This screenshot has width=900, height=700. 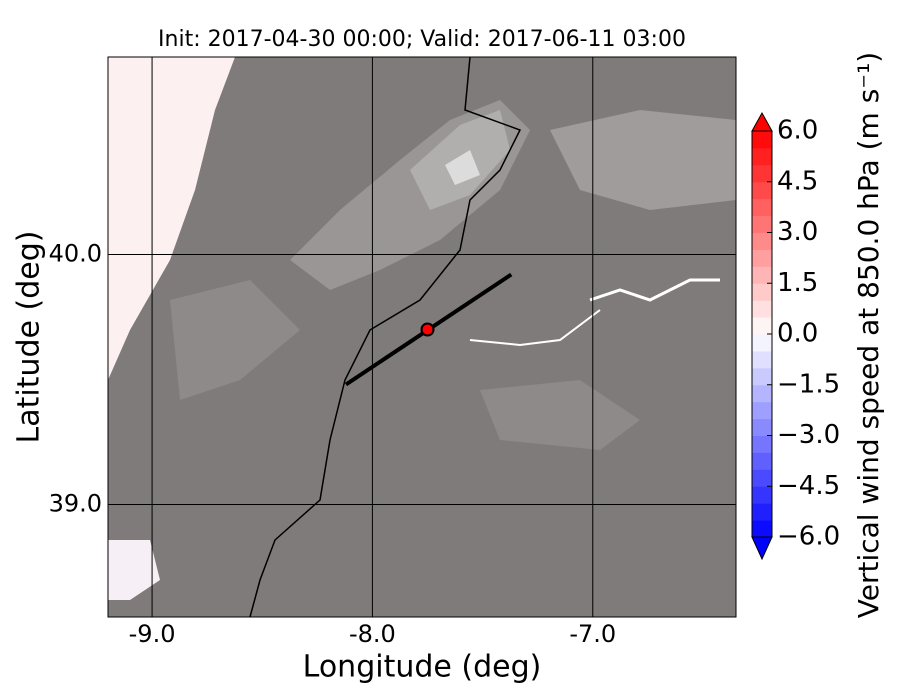 What do you see at coordinates (808, 384) in the screenshot?
I see `colorbar-tick-label: −1.5` at bounding box center [808, 384].